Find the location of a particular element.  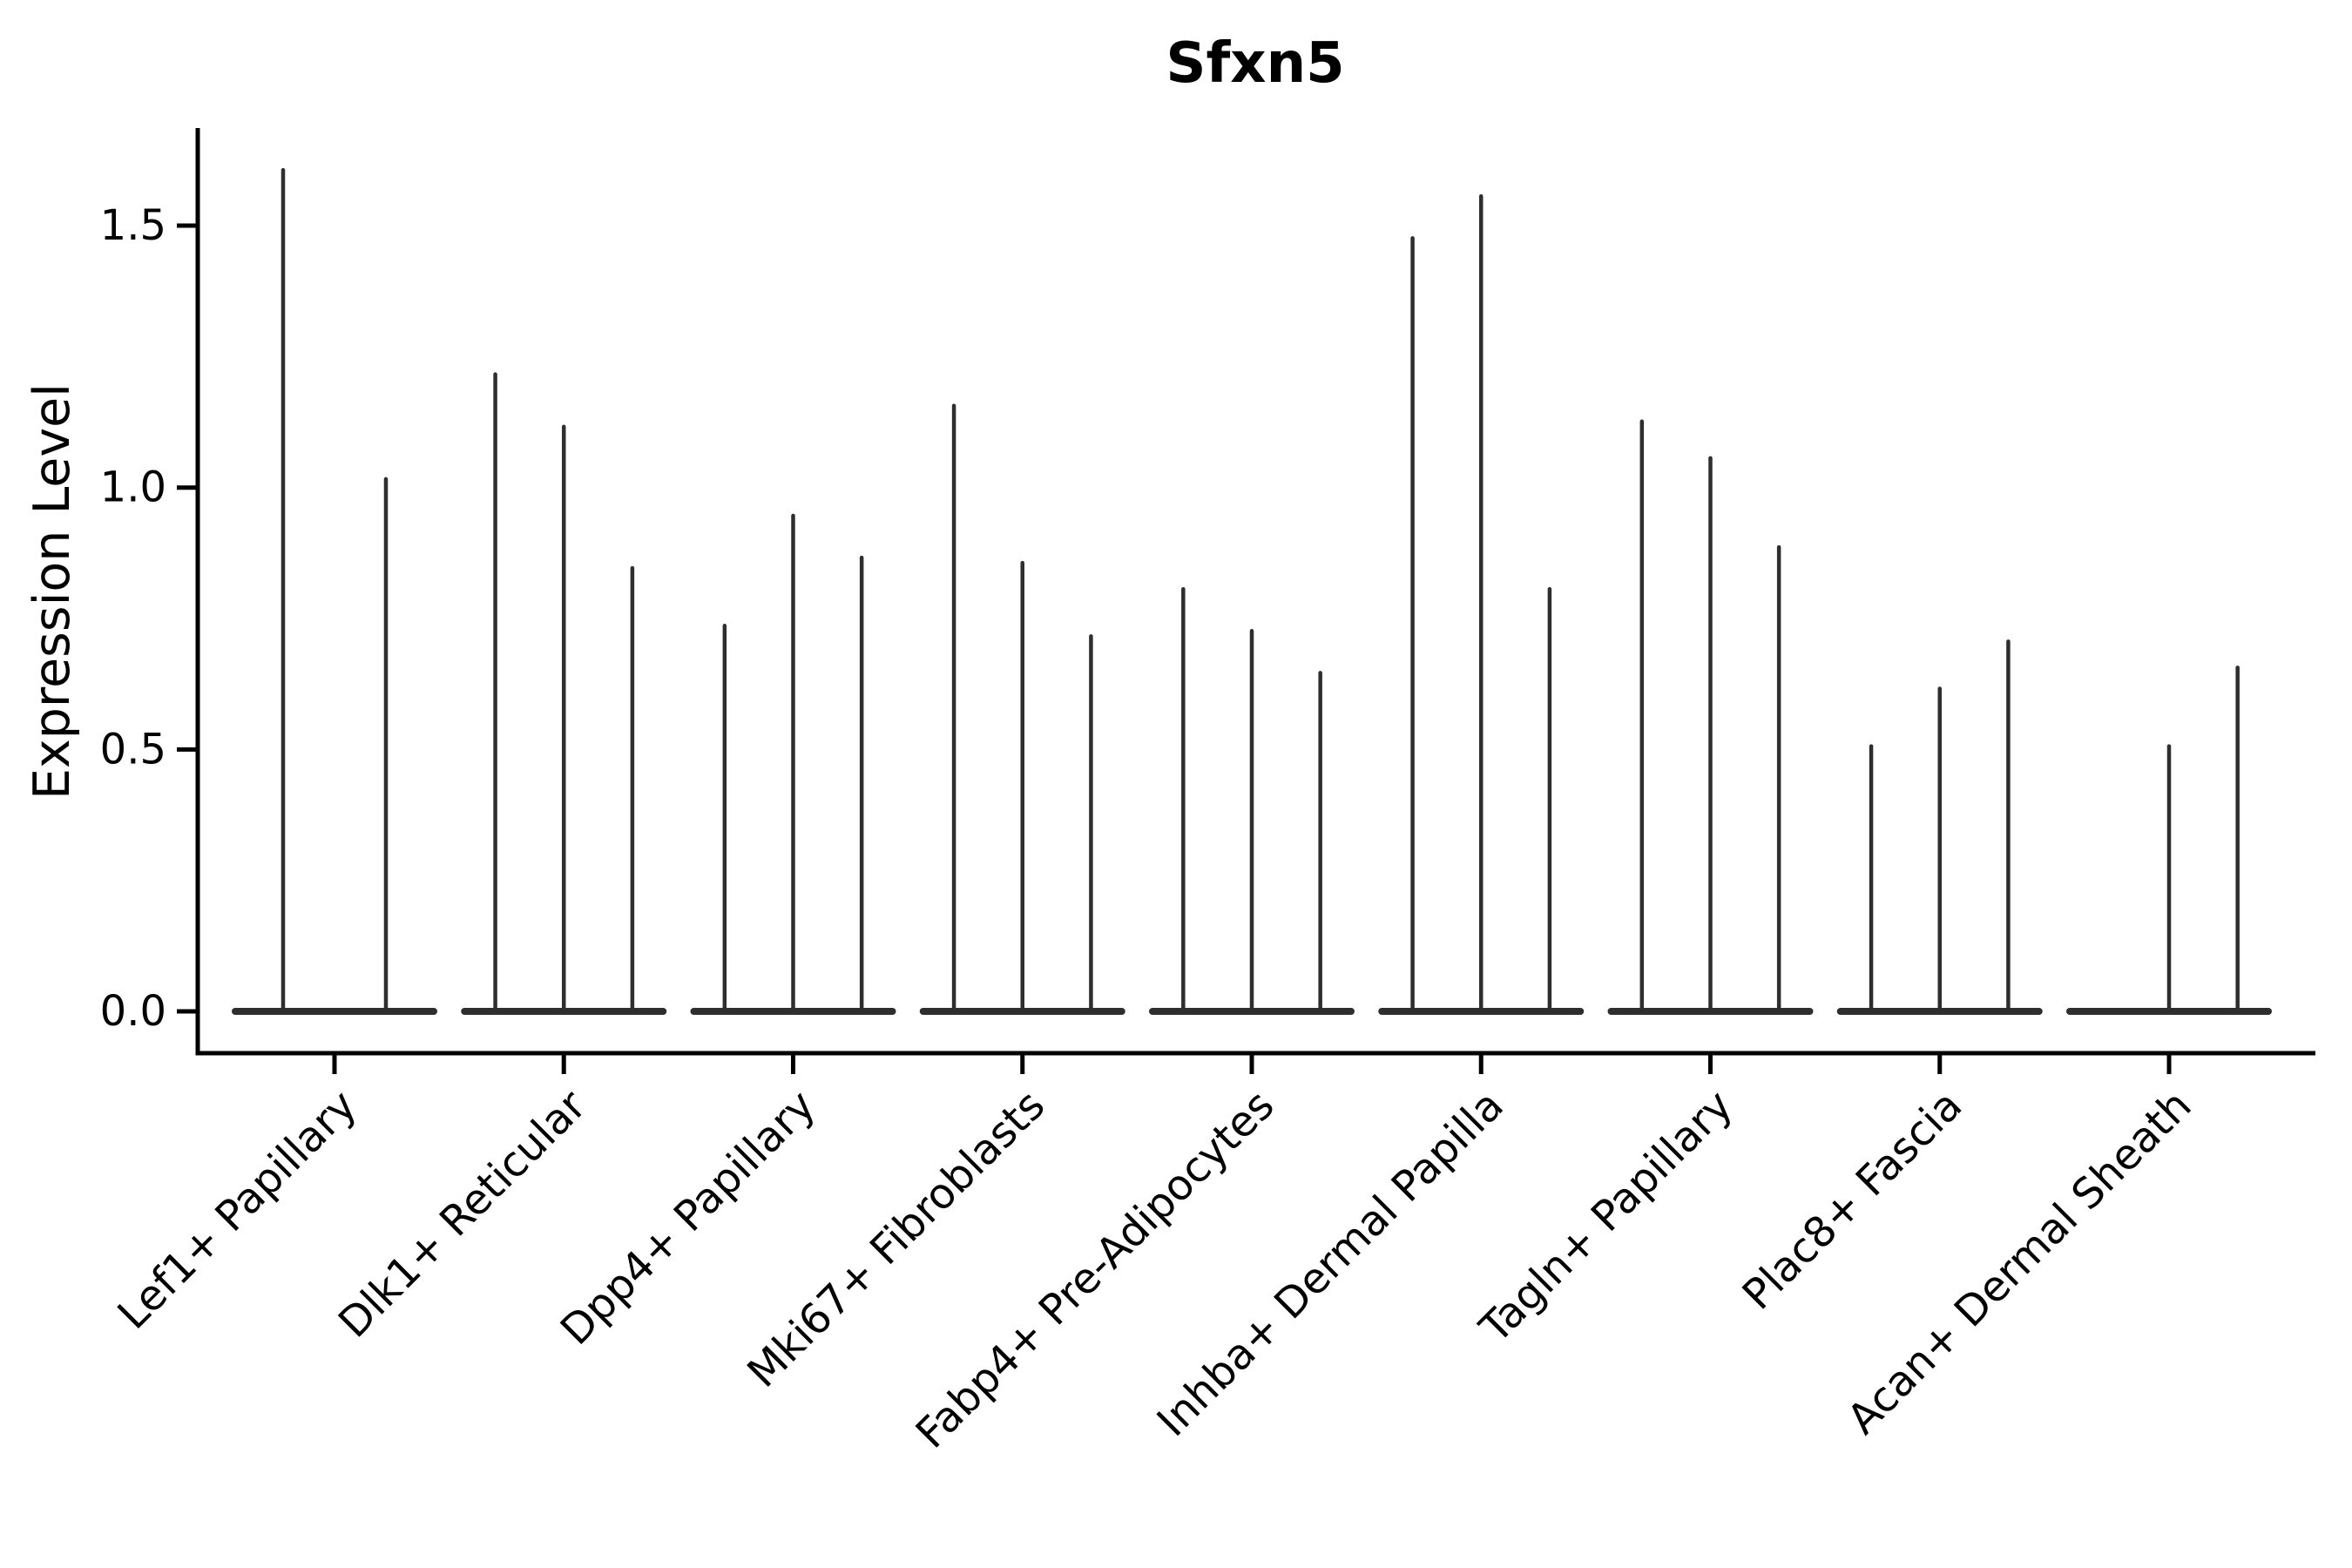

x-tick-label: Dlk1+ Reticular is located at coordinates (462, 1214).